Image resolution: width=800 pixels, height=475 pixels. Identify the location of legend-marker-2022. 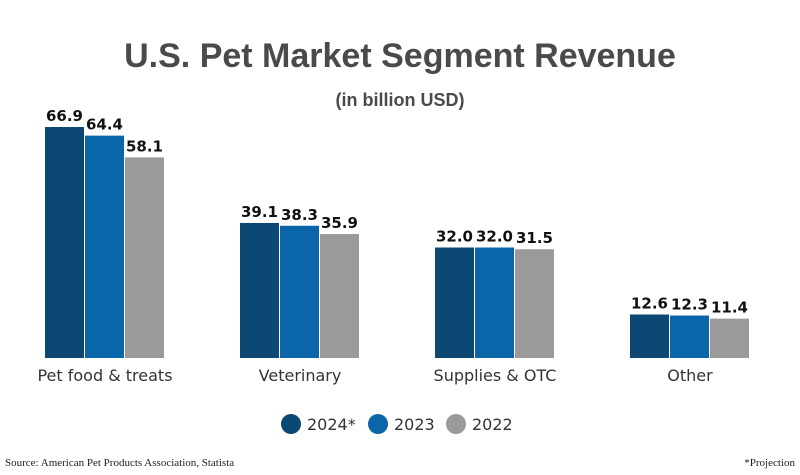
(456, 424).